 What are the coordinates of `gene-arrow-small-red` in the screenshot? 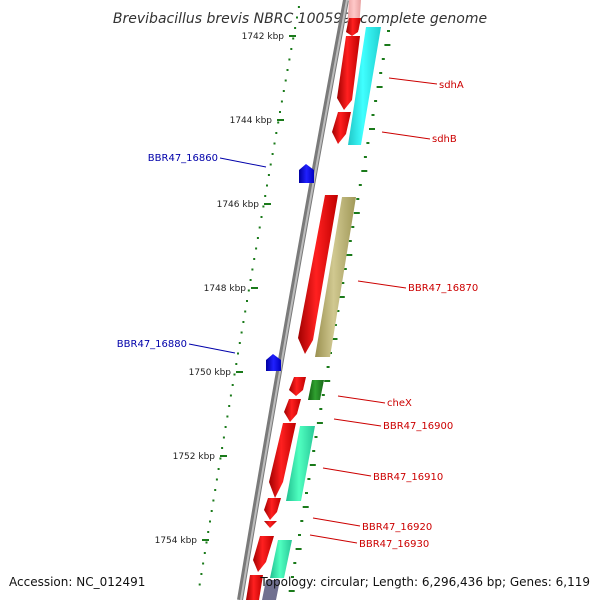 It's located at (270, 524).